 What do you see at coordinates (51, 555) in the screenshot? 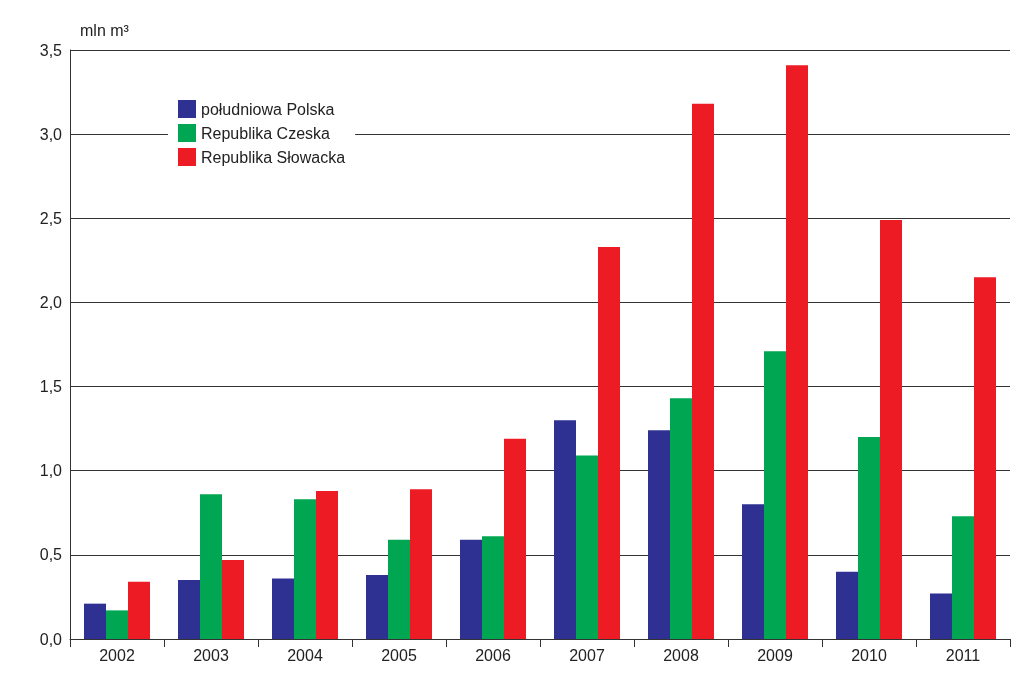
I see `y-tick-label: 0,5` at bounding box center [51, 555].